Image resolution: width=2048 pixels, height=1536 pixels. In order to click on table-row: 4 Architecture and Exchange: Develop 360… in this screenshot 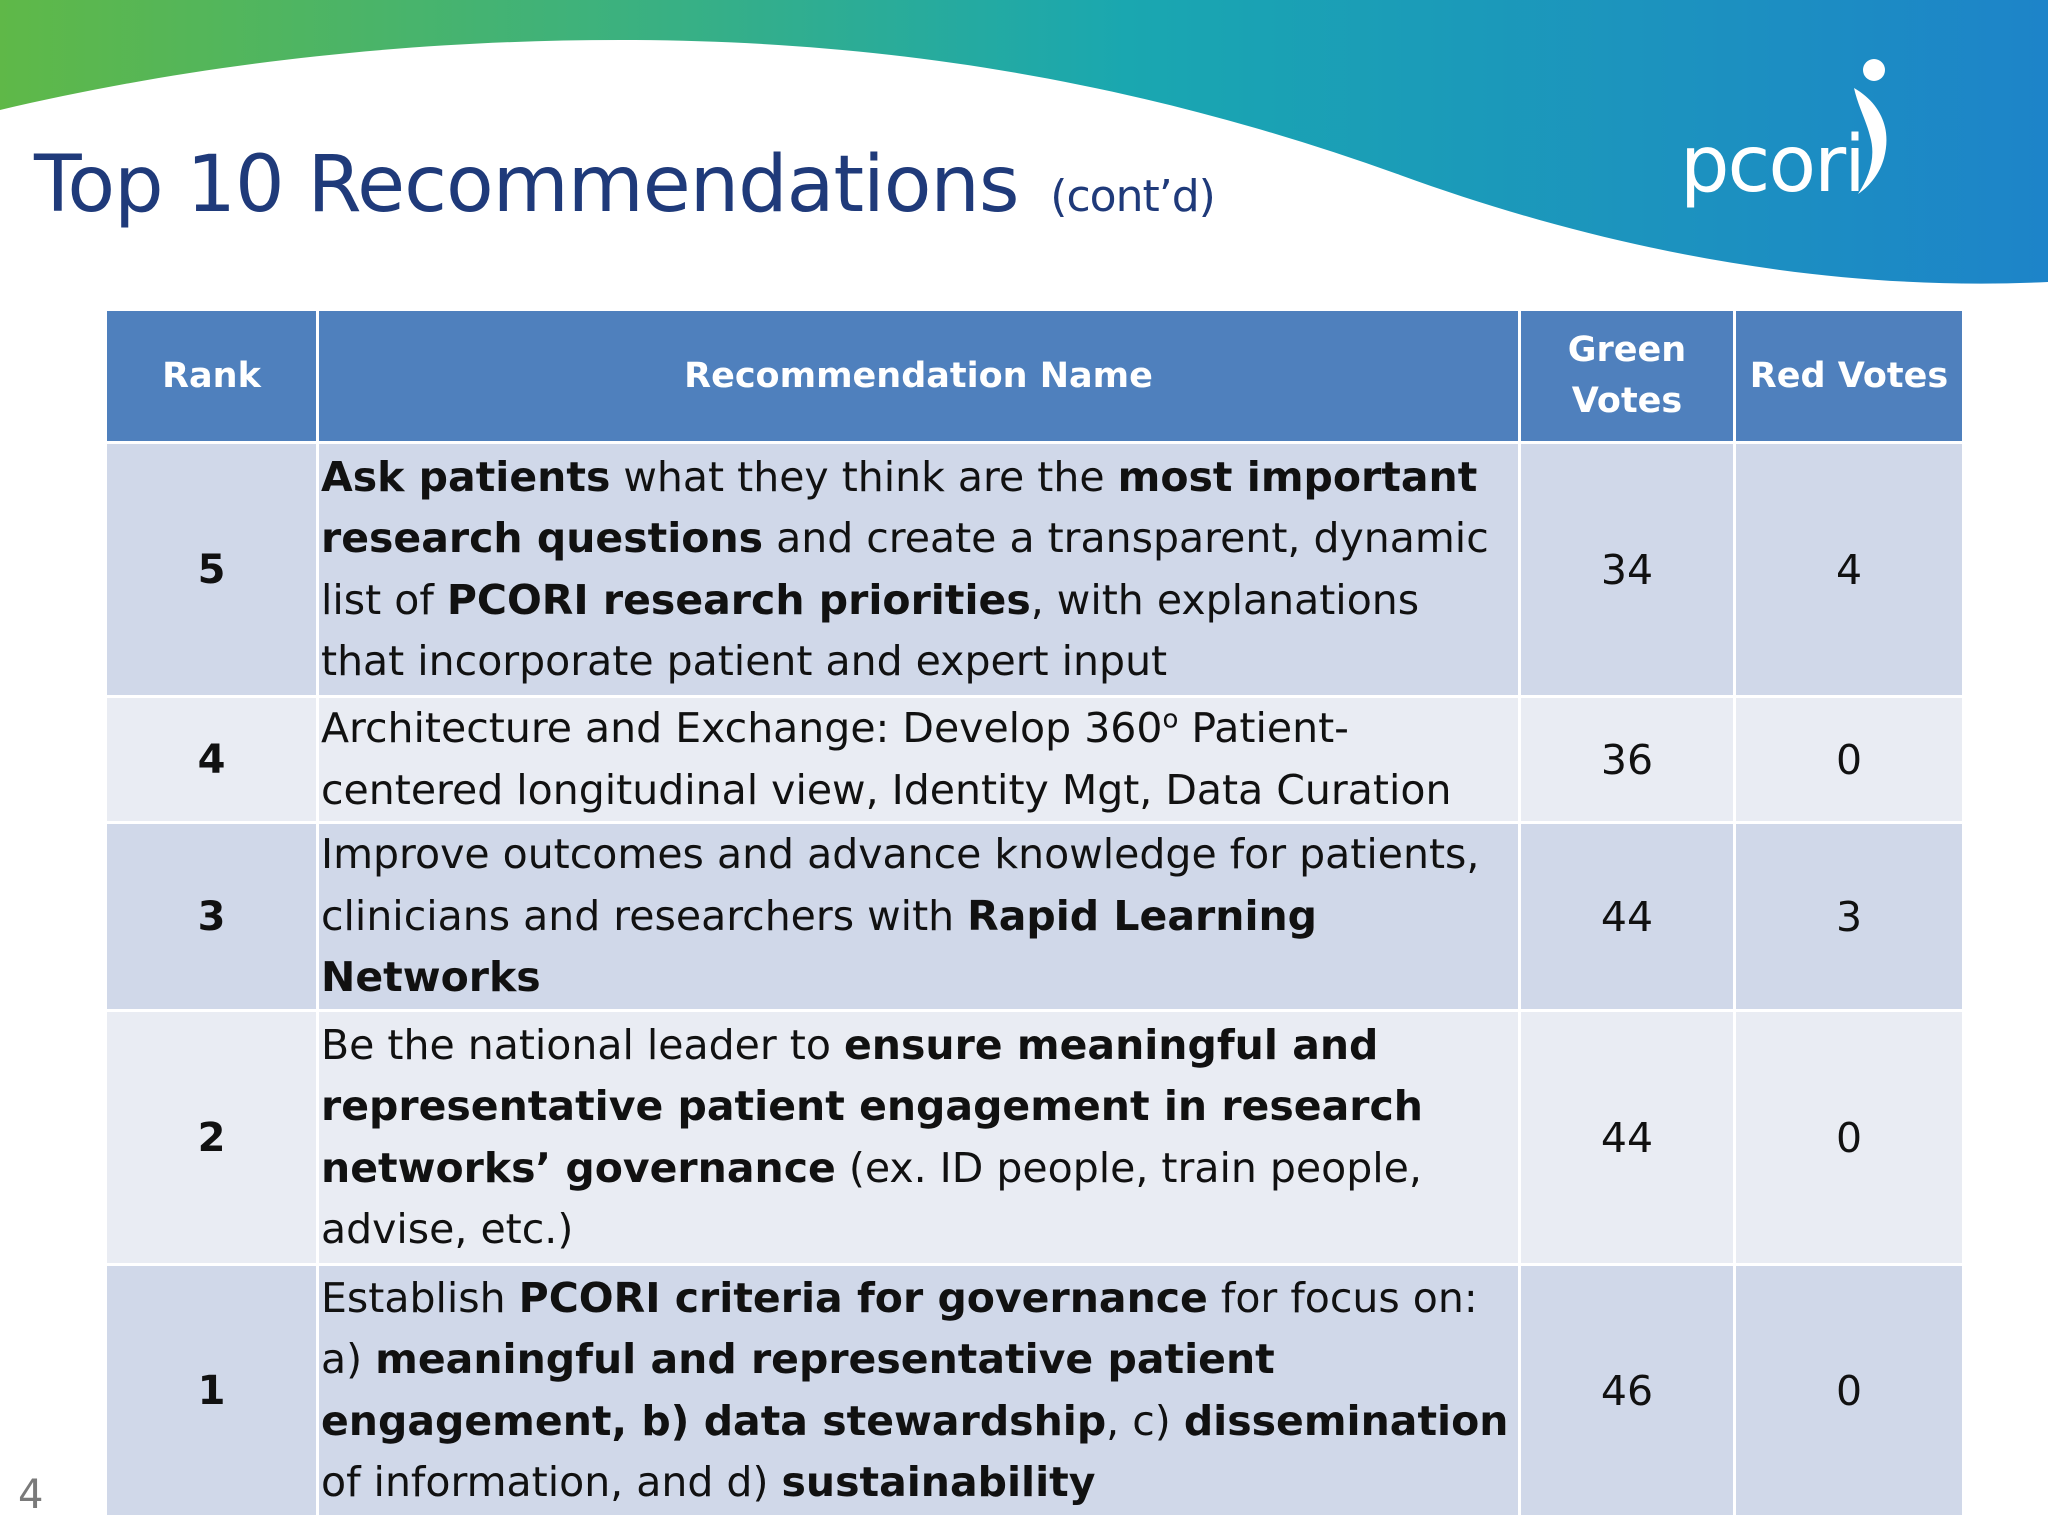, I will do `click(1034, 759)`.